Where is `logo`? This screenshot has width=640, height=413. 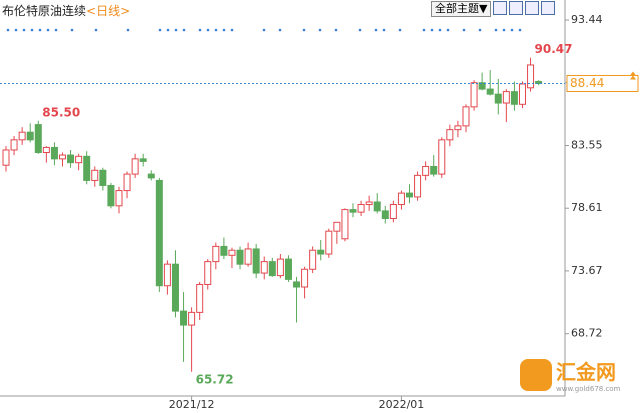 logo is located at coordinates (536, 374).